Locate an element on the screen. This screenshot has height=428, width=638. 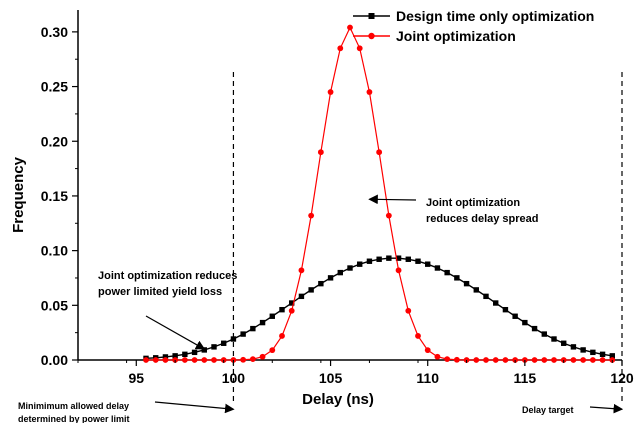
y-tick-label: 0.00 is located at coordinates (54, 360).